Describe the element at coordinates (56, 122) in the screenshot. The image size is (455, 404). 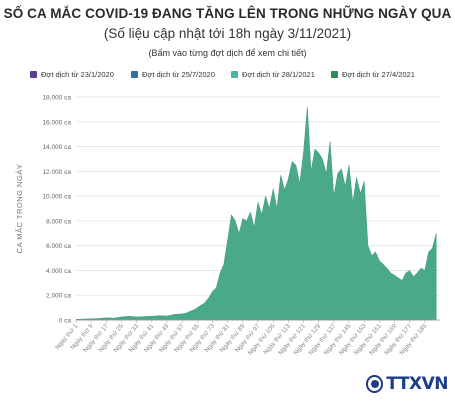
I see `y-tick-label-8: 16.000 ca` at that location.